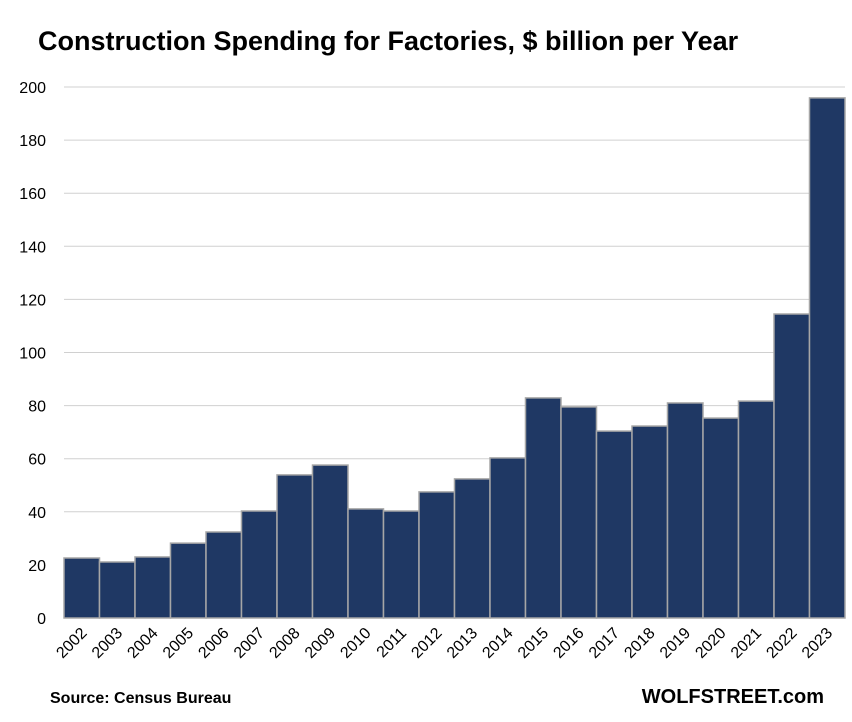 The image size is (852, 722). I want to click on x-tick-label: 2010, so click(355, 643).